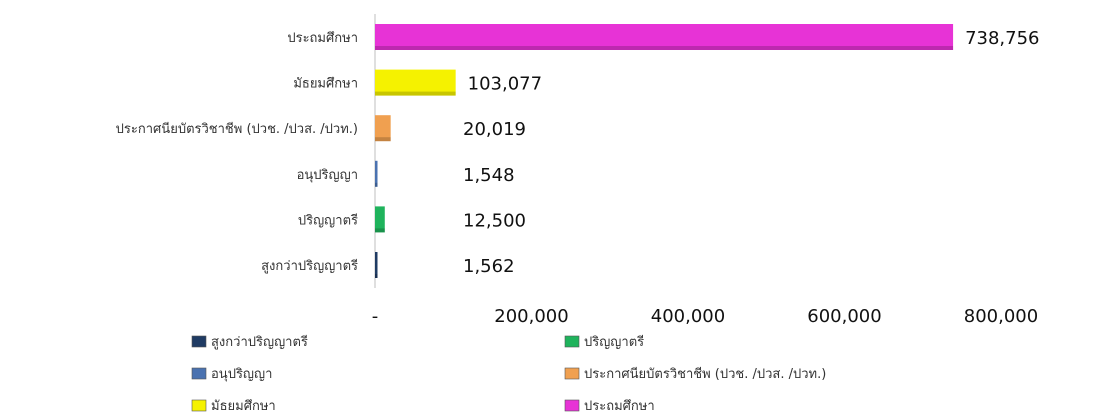  What do you see at coordinates (322, 38) in the screenshot?
I see `category-label: ประถมศึกษา` at bounding box center [322, 38].